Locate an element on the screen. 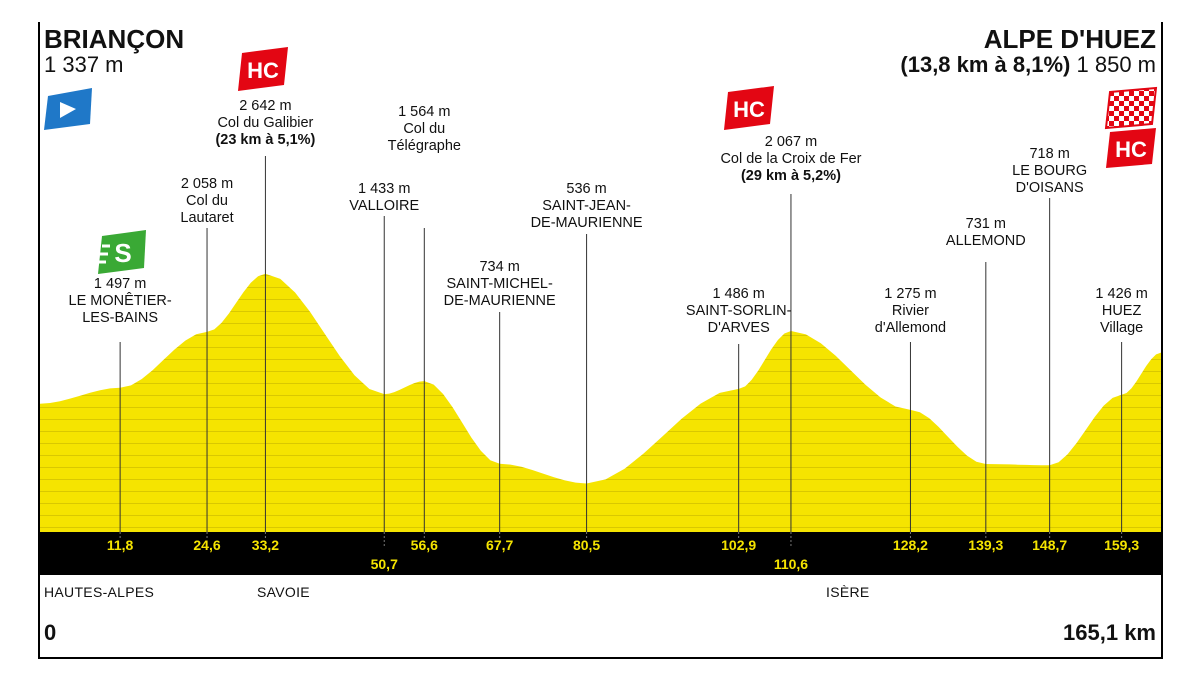 The height and width of the screenshot is (675, 1200). waypoint-label-galibier: 2 642 m Col du Galibier (23 km à 5,1%) is located at coordinates (265, 123).